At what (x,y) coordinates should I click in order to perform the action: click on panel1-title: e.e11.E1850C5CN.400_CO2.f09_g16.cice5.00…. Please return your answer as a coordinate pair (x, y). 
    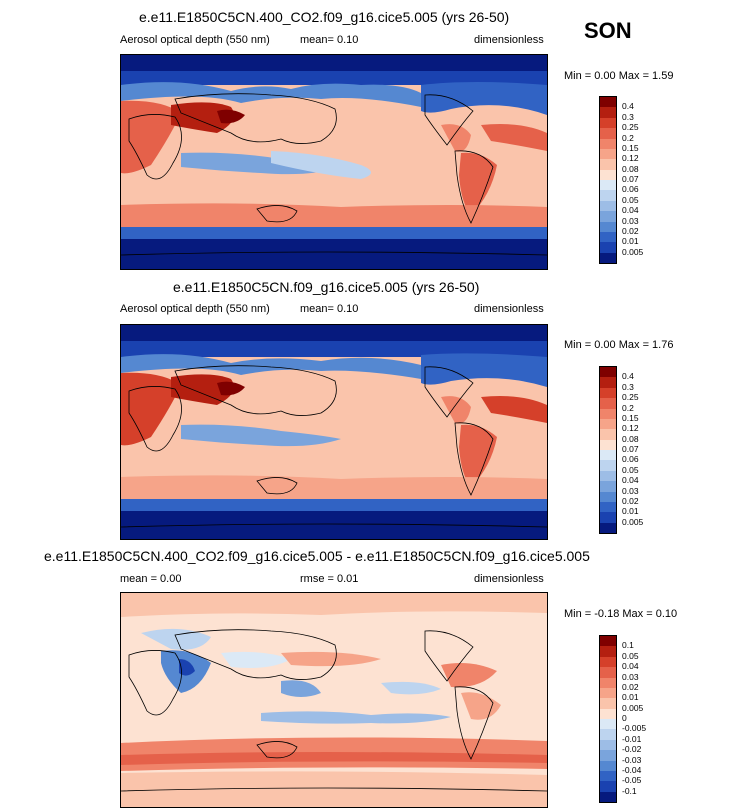
    Looking at the image, I should click on (324, 17).